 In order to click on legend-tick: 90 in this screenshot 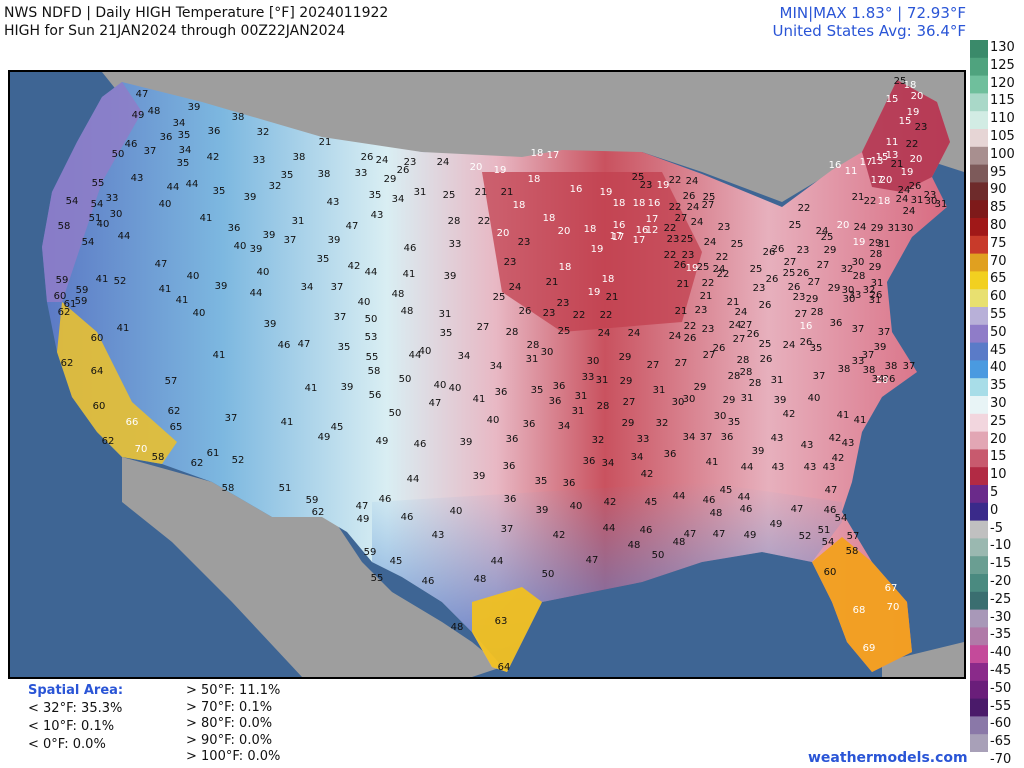, I will do `click(998, 190)`.